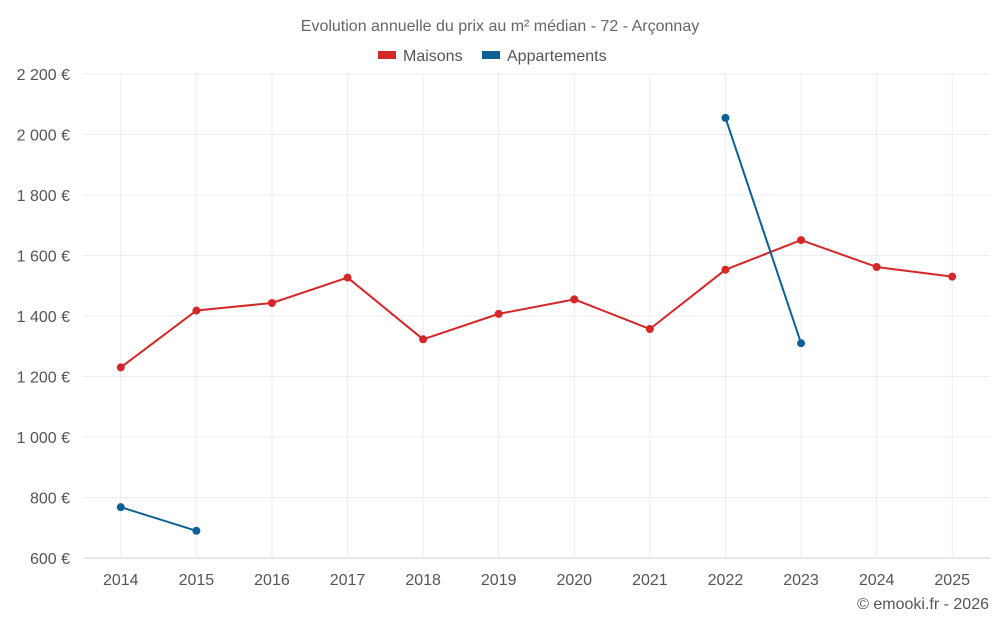 This screenshot has height=625, width=1000. Describe the element at coordinates (196, 530) in the screenshot. I see `data-point-appartements-2015` at that location.